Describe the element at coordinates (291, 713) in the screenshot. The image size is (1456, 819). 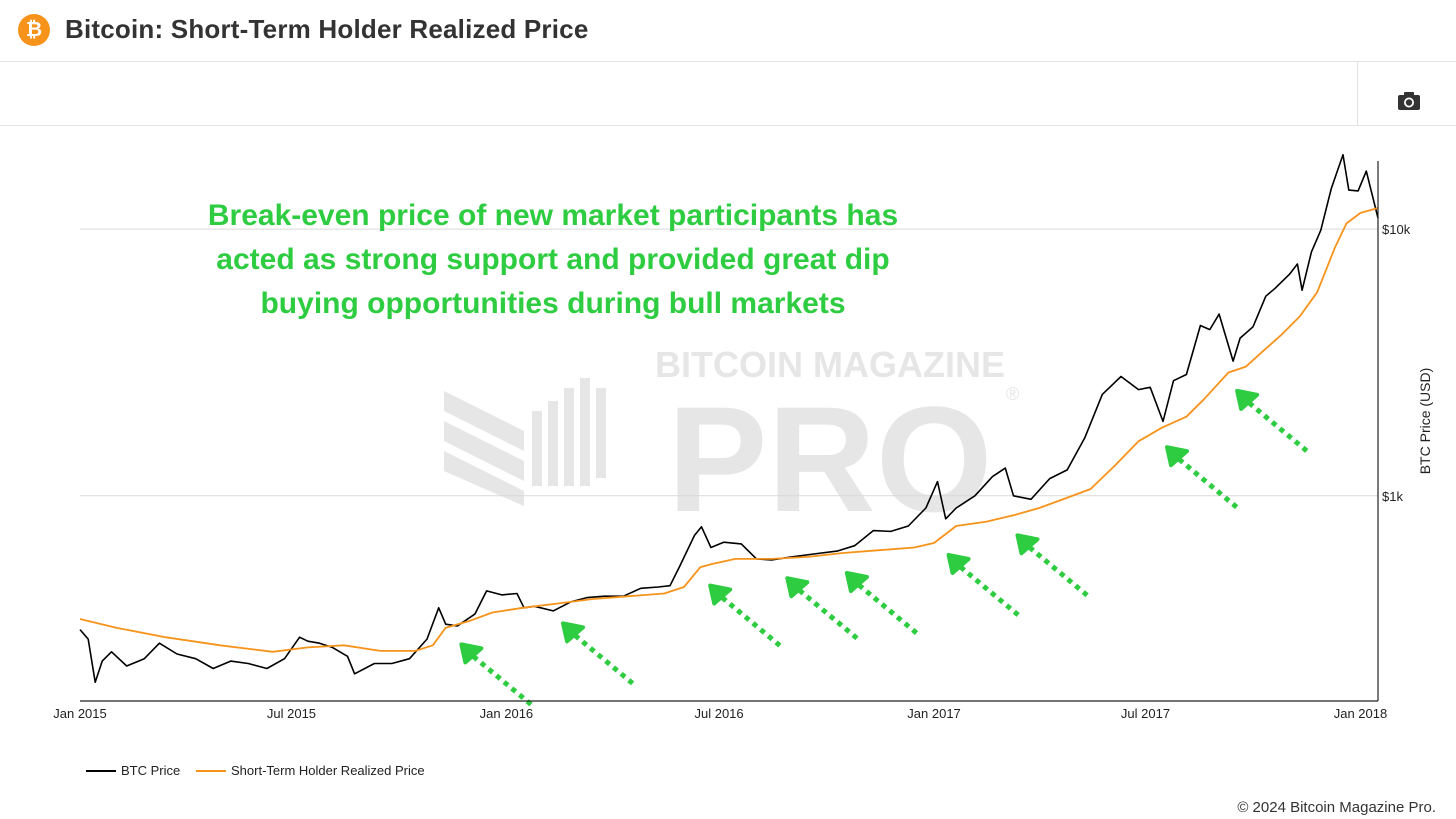
I see `x-tick-label: Jul 2015` at that location.